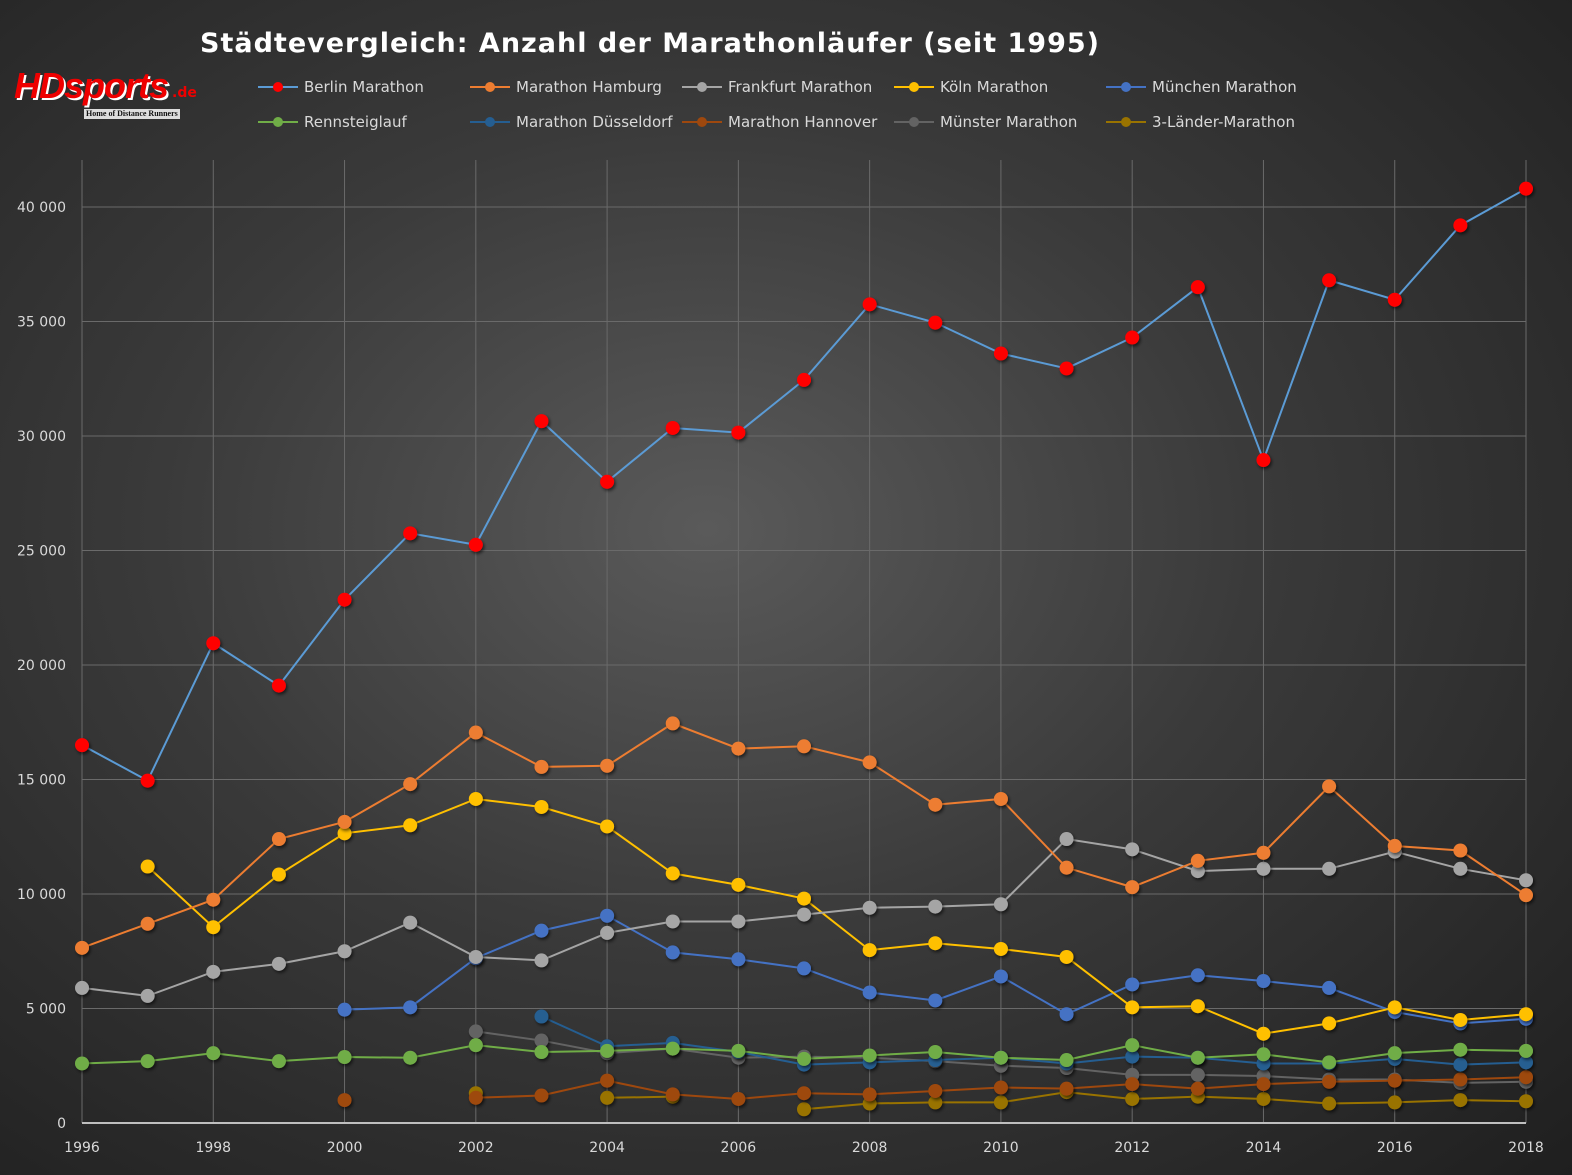  What do you see at coordinates (1201, 87) in the screenshot?
I see `legend-item: München Marathon` at bounding box center [1201, 87].